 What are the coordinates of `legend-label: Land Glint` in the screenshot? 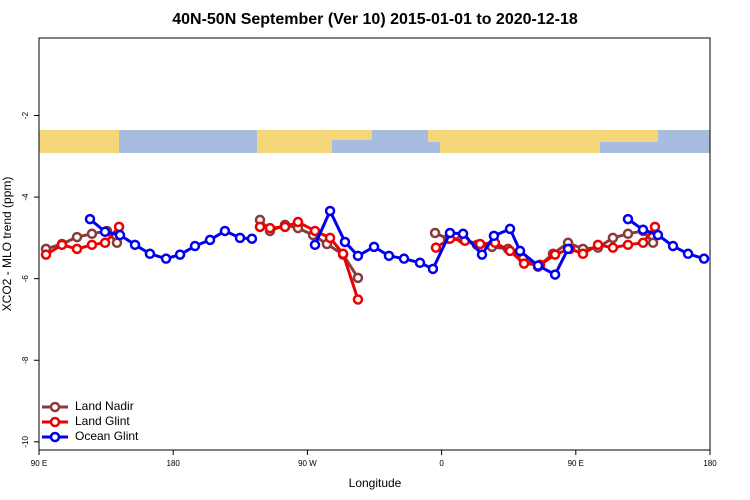 It's located at (102, 421).